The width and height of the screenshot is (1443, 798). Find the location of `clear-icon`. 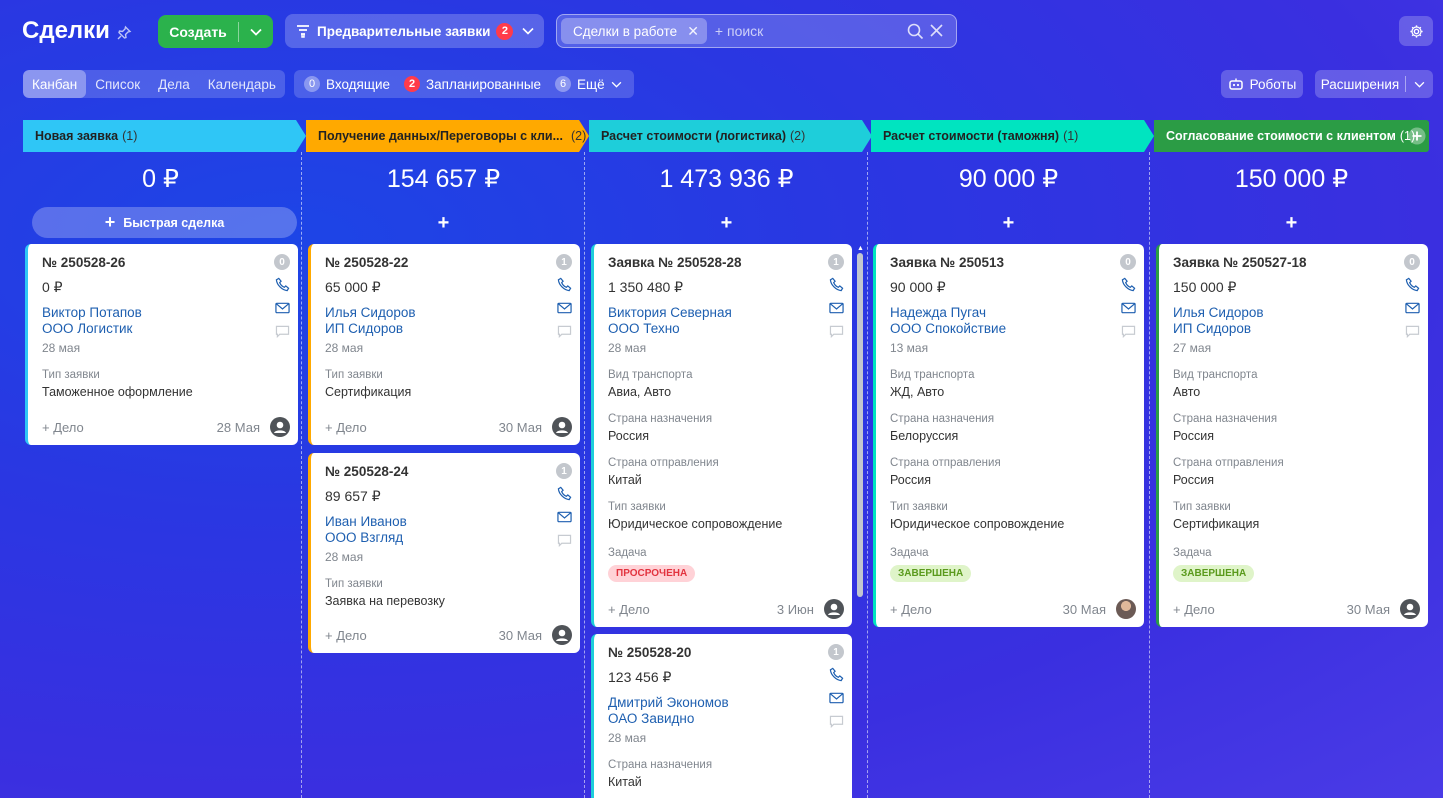

clear-icon is located at coordinates (936, 30).